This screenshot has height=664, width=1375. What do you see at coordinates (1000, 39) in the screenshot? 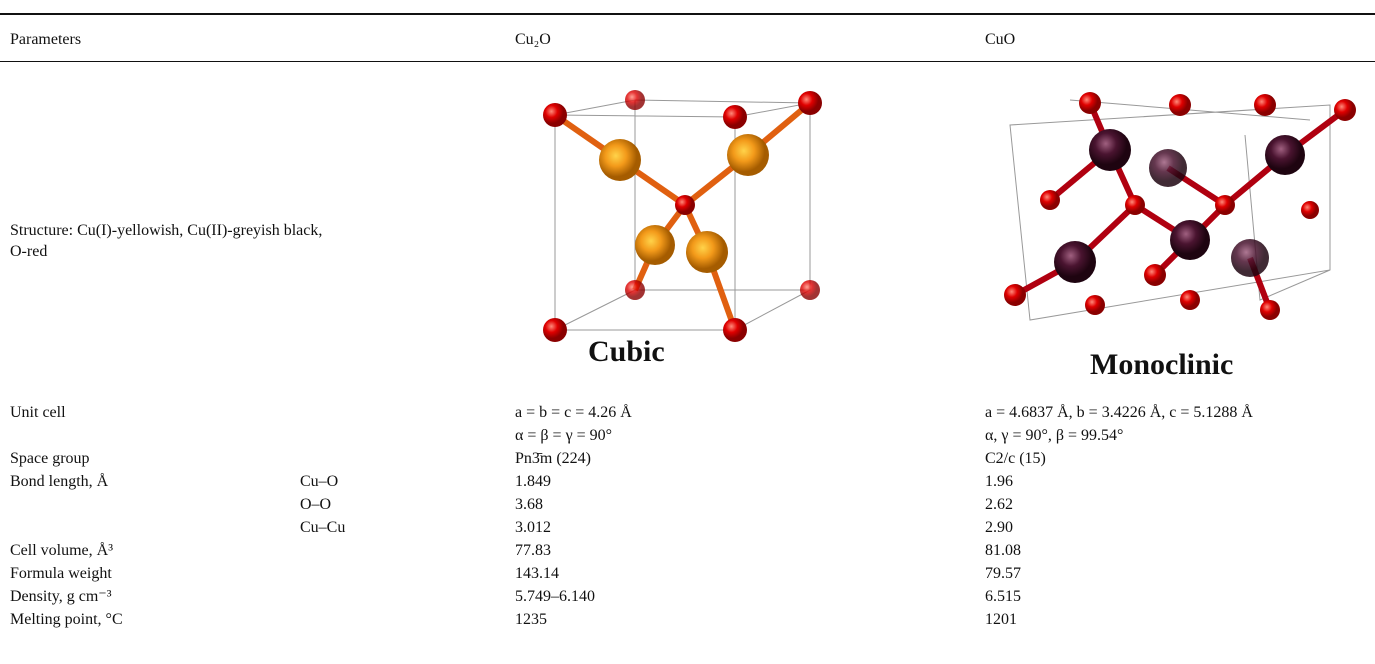
I see `header-cell: CuO` at bounding box center [1000, 39].